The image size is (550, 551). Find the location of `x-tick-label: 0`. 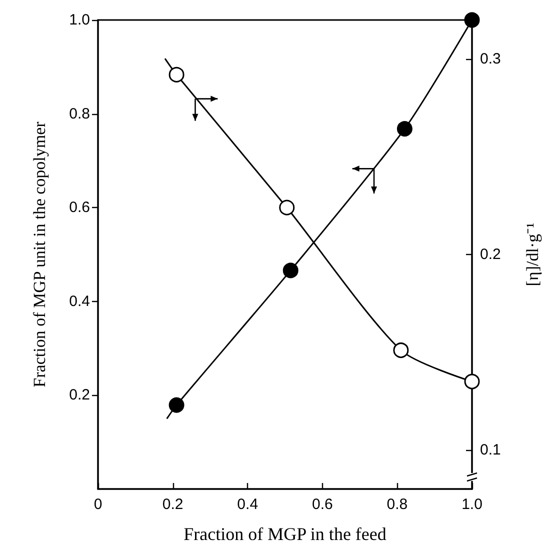

x-tick-label: 0 is located at coordinates (98, 504).